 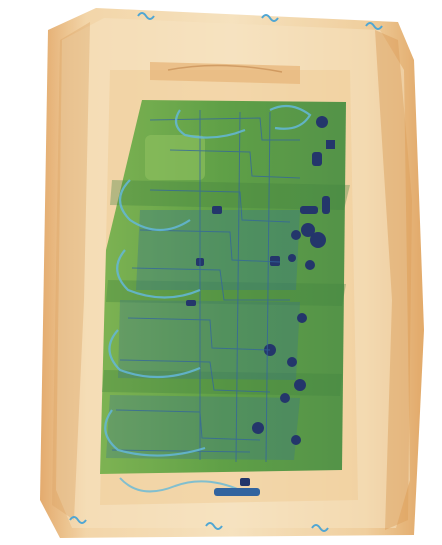 What do you see at coordinates (225, 73) in the screenshot?
I see `top-strap` at bounding box center [225, 73].